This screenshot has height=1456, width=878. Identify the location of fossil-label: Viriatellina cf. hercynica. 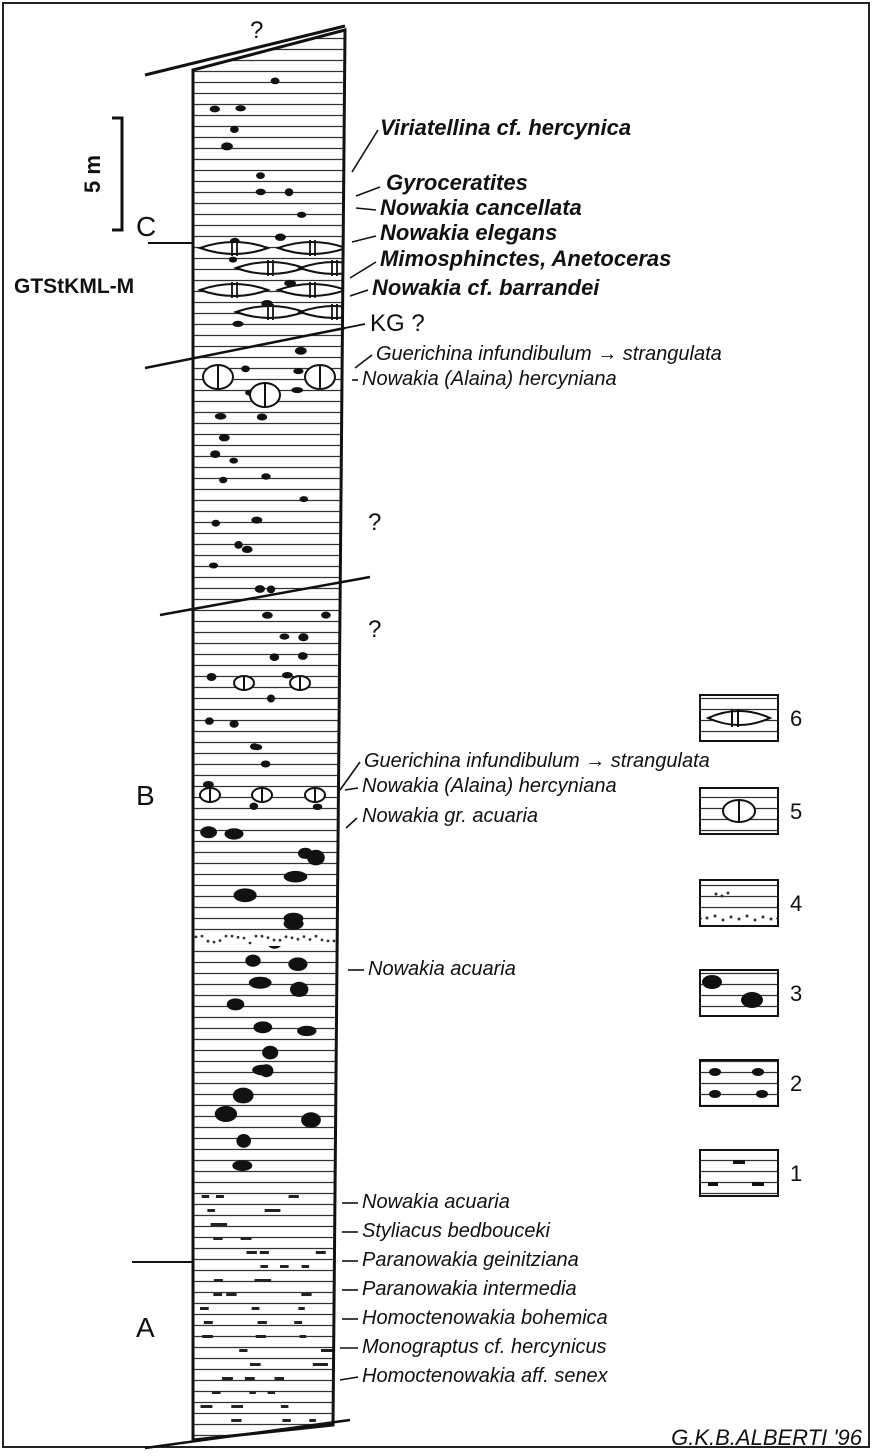
(505, 127).